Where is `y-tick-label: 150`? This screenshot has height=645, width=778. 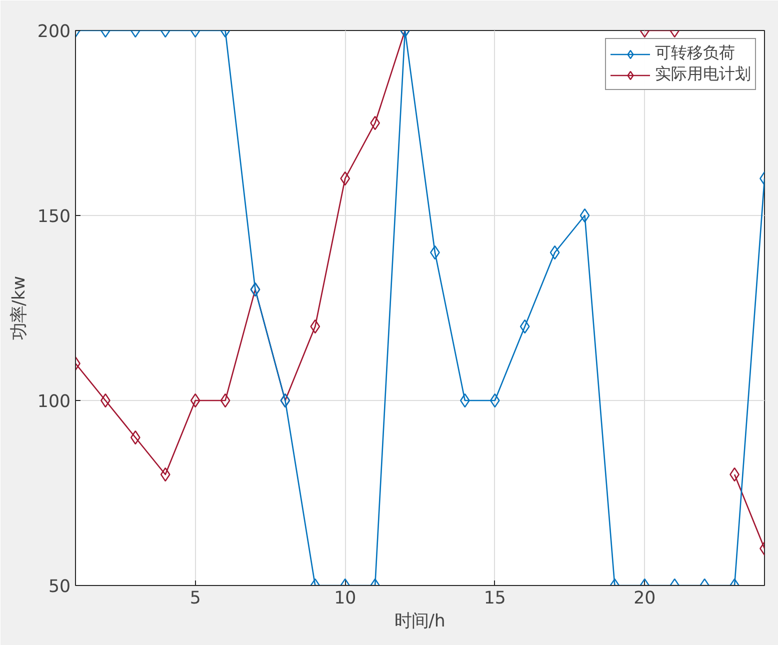 y-tick-label: 150 is located at coordinates (54, 217).